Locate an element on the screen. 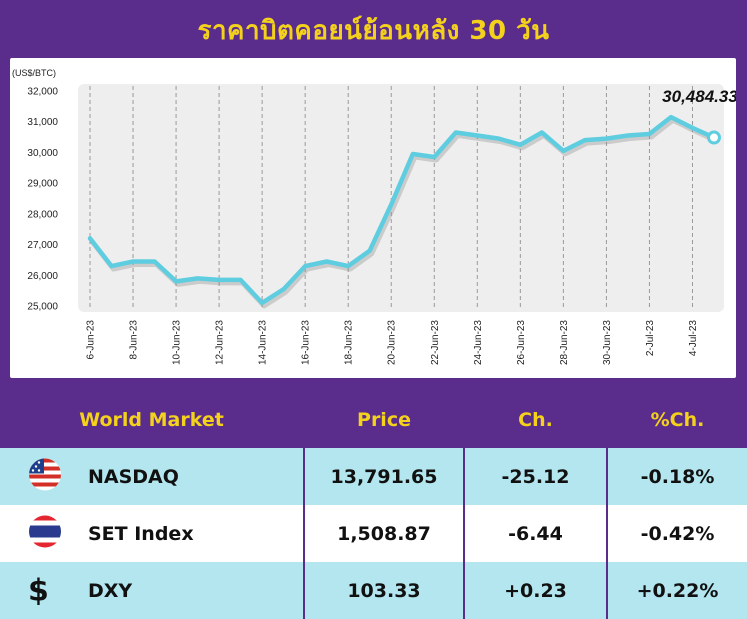 Image resolution: width=747 pixels, height=619 pixels. last-data-point is located at coordinates (714, 137).